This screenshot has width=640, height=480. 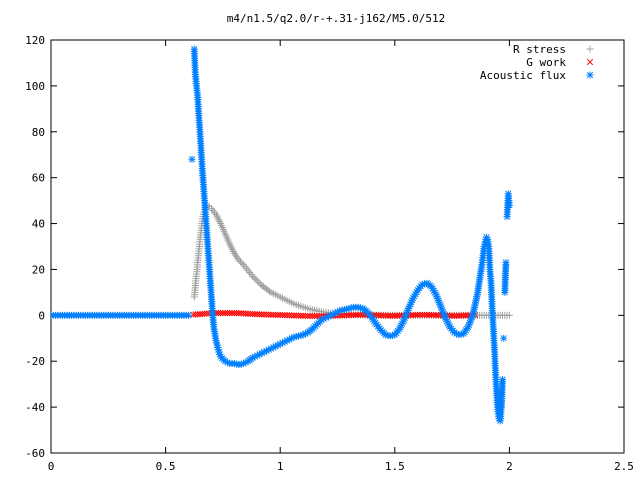 I want to click on x-tick-label: 1, so click(x=280, y=466).